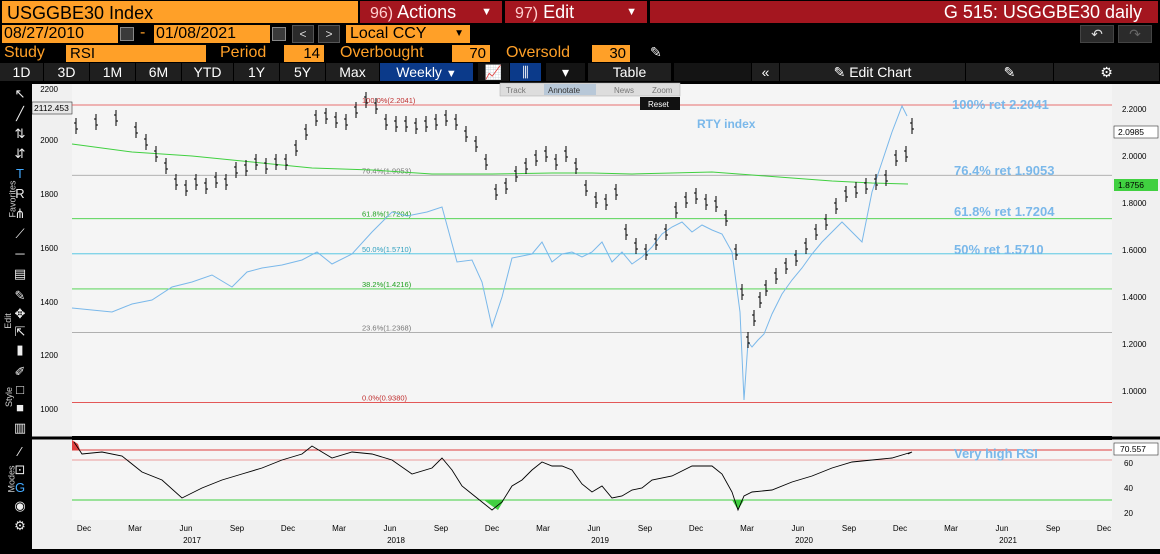 The height and width of the screenshot is (554, 1160). I want to click on line-tool-icon: ╱, so click(20, 113).